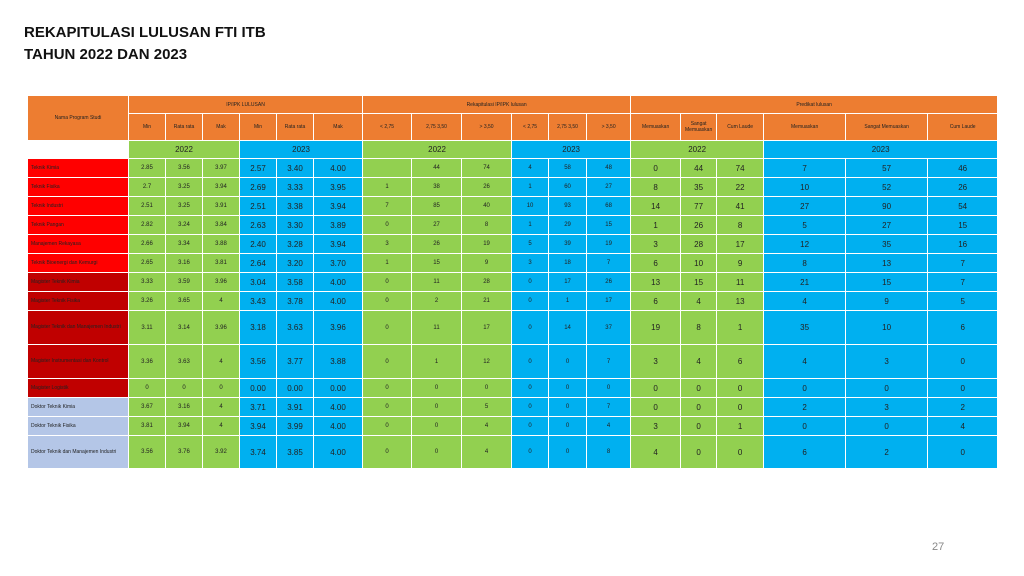  Describe the element at coordinates (487, 327) in the screenshot. I see `table-cell: 17` at that location.